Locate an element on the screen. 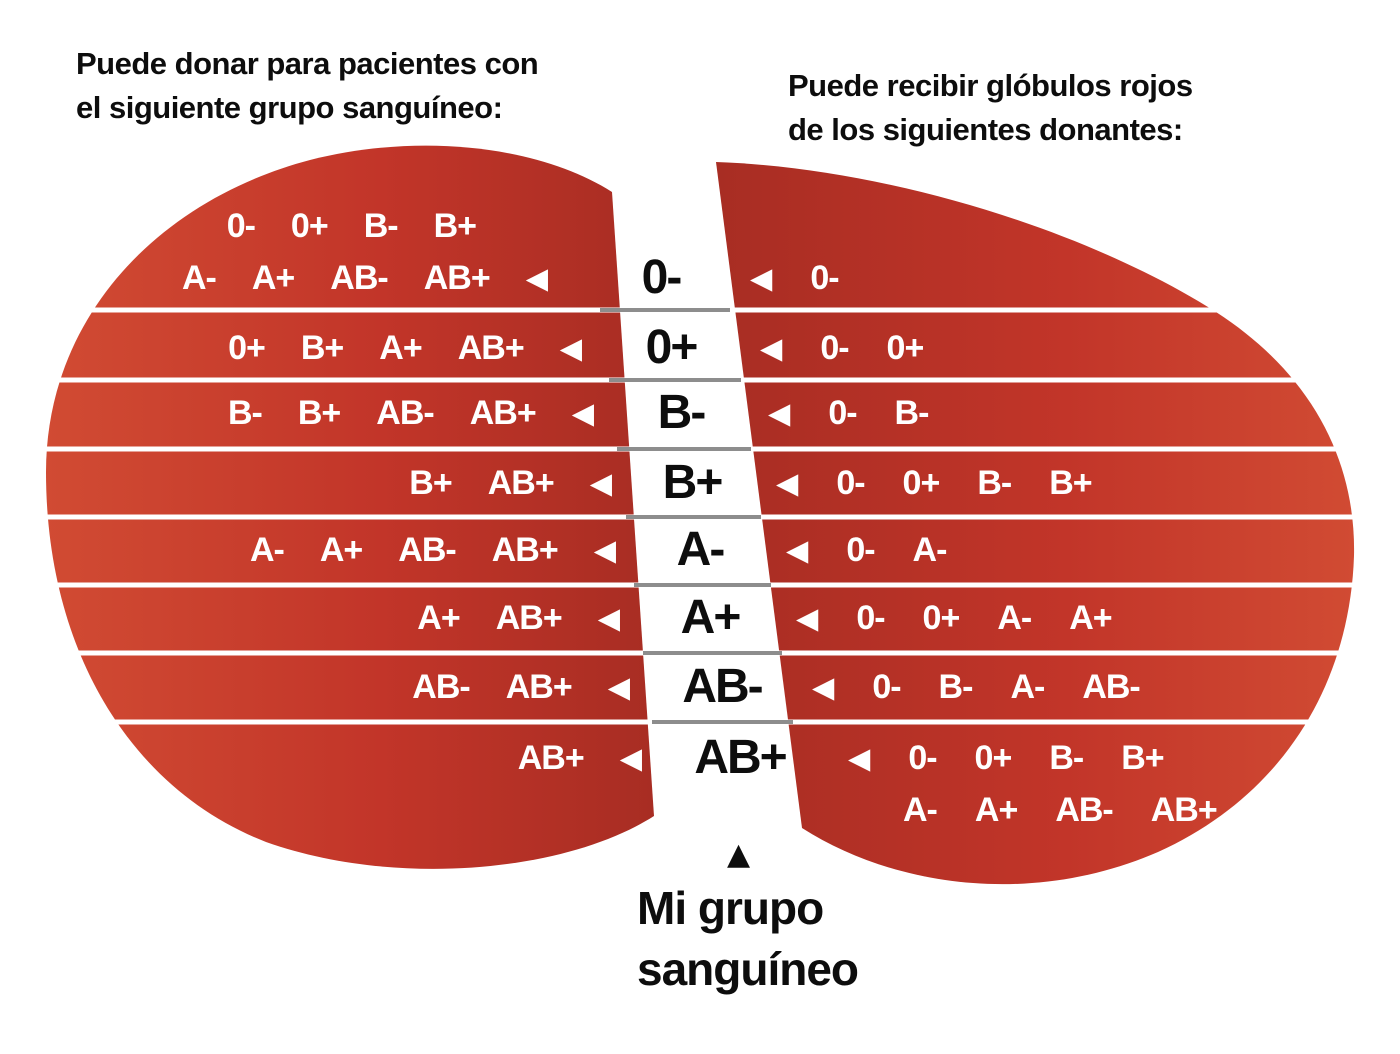 This screenshot has width=1400, height=1054. receive-list-line: A- A+ AB- AB+ is located at coordinates (1060, 810).